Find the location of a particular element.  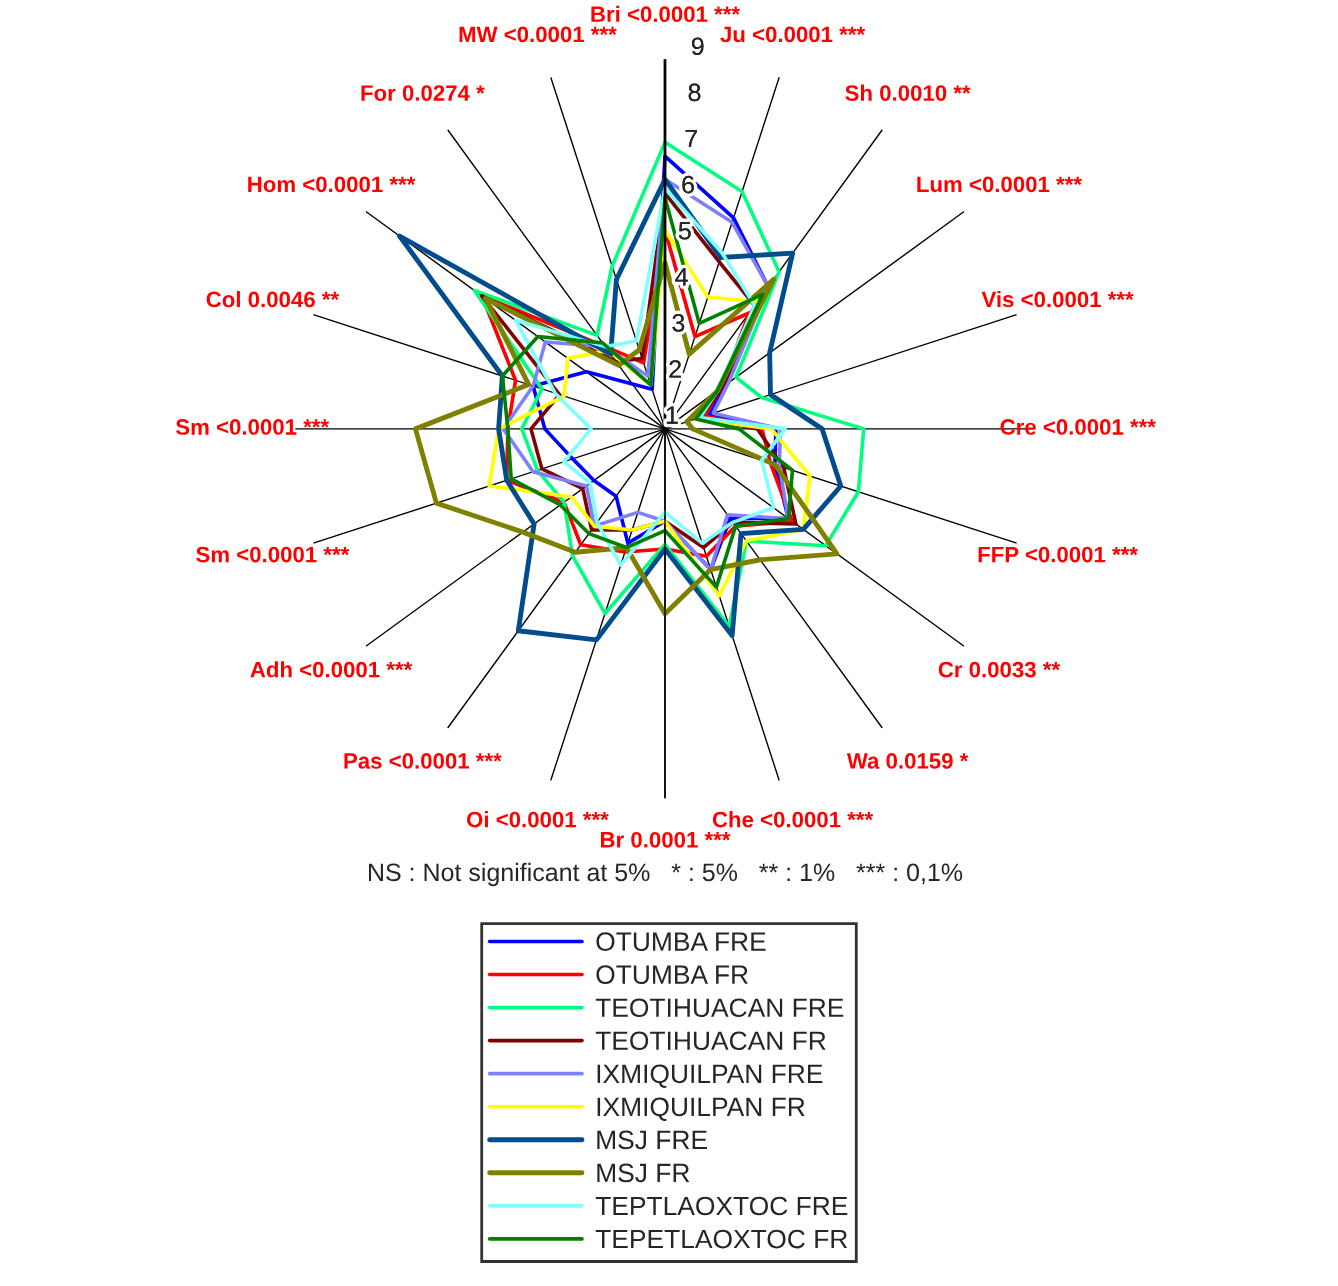

y-tick-label: 8 is located at coordinates (694, 92).